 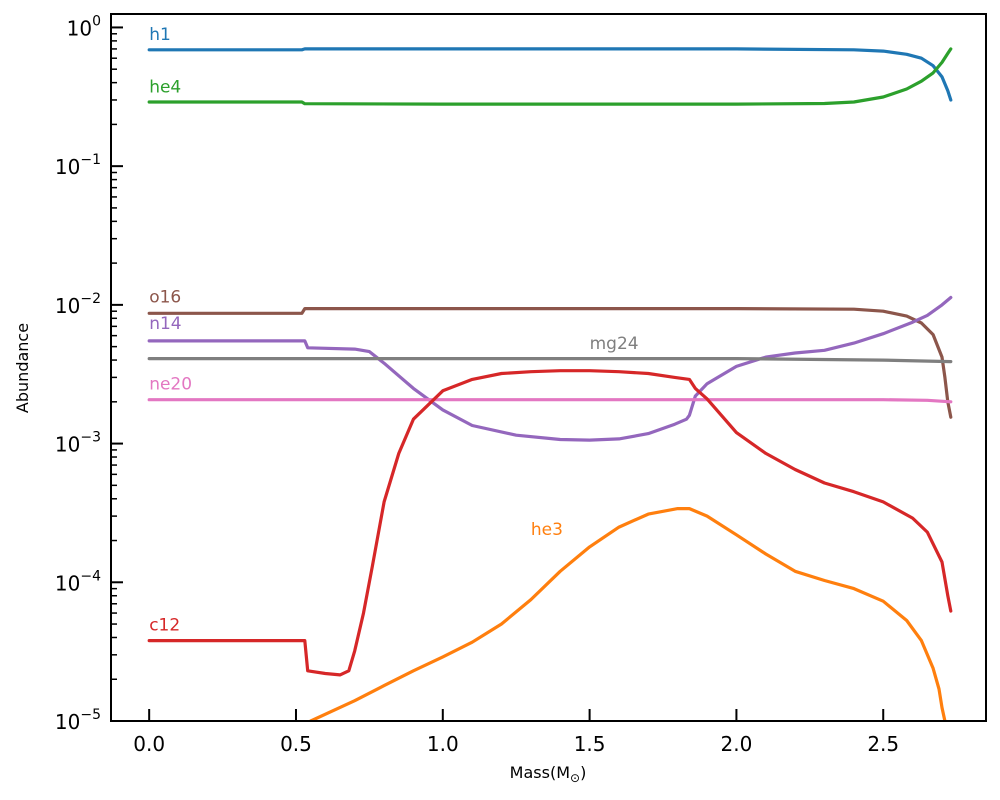 I want to click on x-tick-label: 2.5, so click(x=883, y=744).